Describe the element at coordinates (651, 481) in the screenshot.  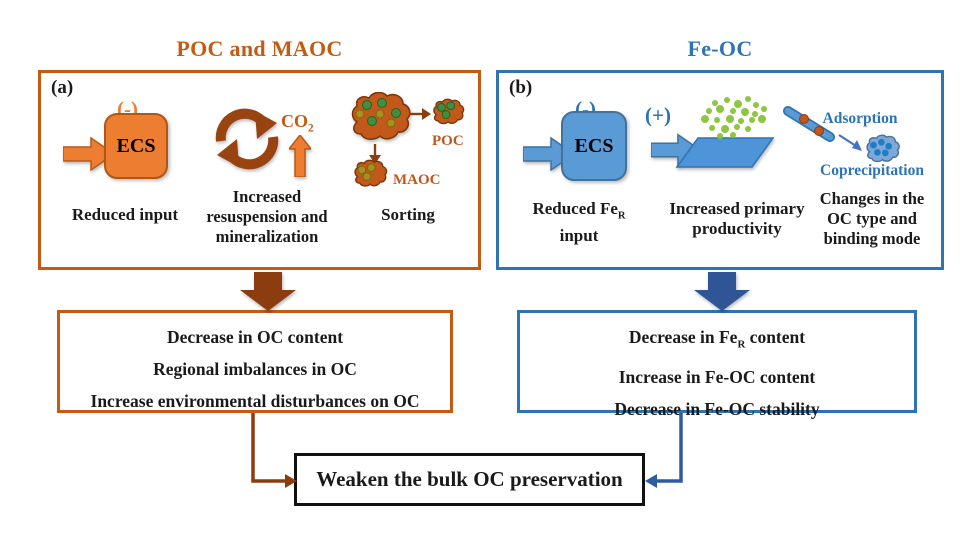
I see `elbow-arrowhead-b` at that location.